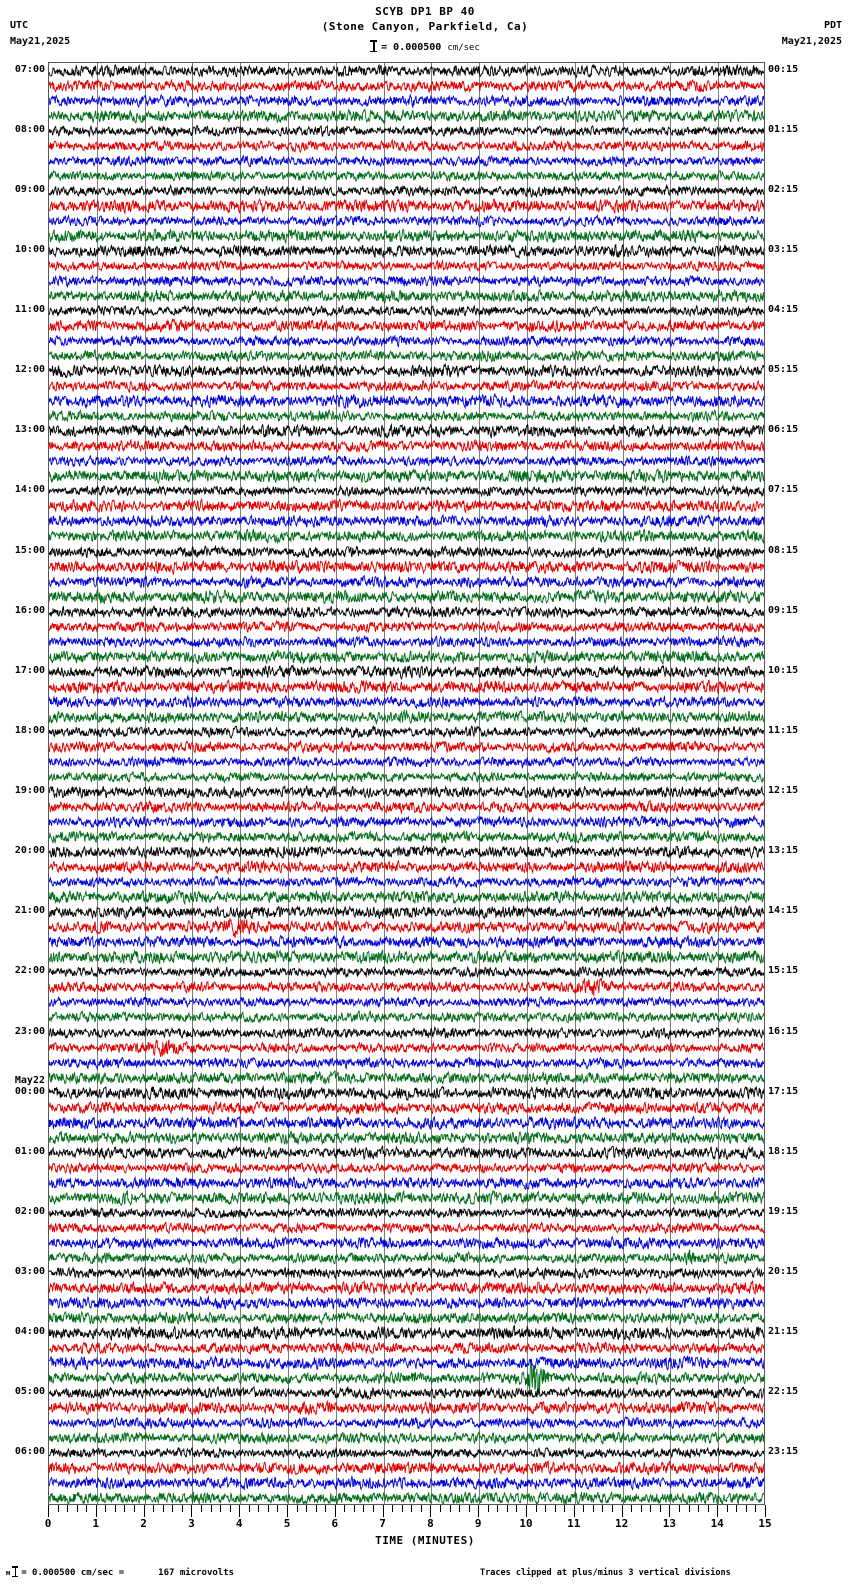 The image size is (850, 1584). Describe the element at coordinates (29, 1091) in the screenshot. I see `utc-hour-label-0000: 00:00` at that location.